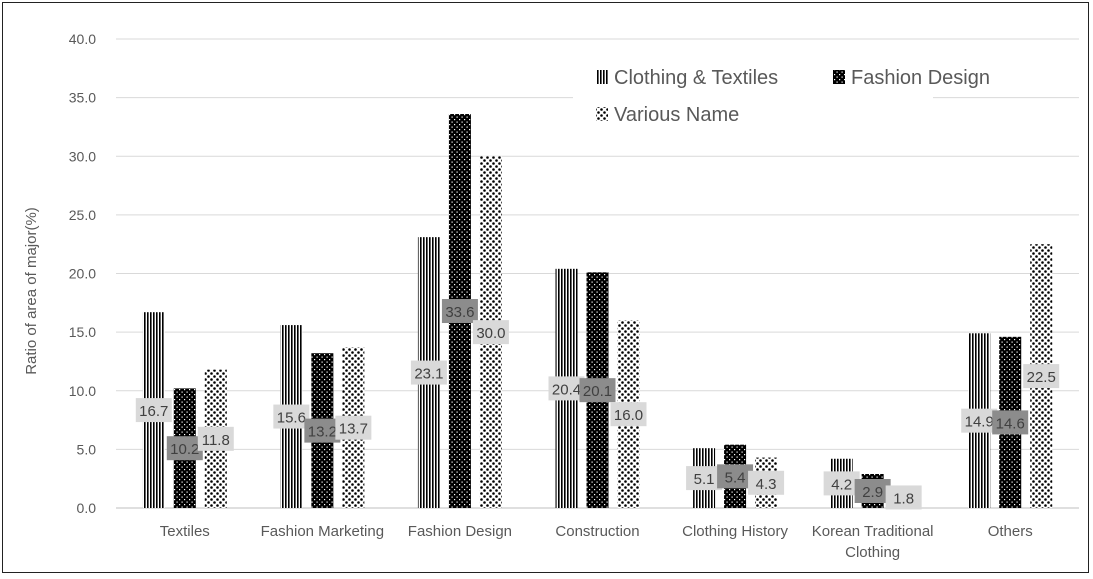  I want to click on data-label: 15.6, so click(291, 418).